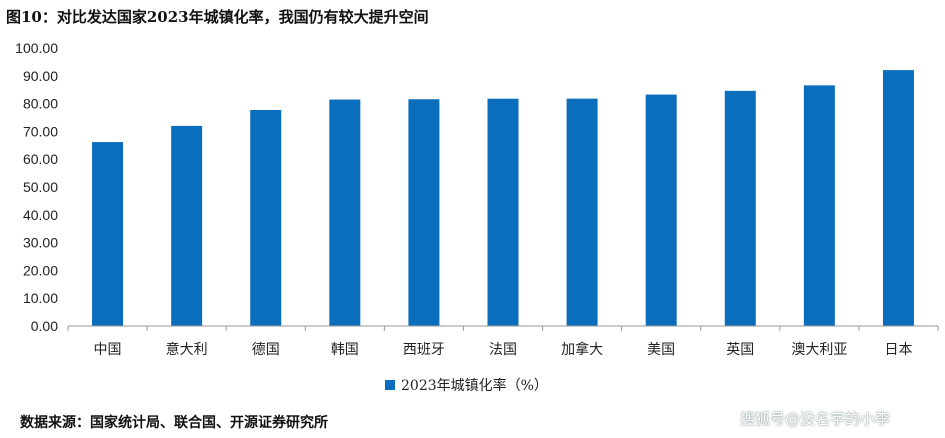  Describe the element at coordinates (40, 215) in the screenshot. I see `y-tick-label: 40.00` at that location.